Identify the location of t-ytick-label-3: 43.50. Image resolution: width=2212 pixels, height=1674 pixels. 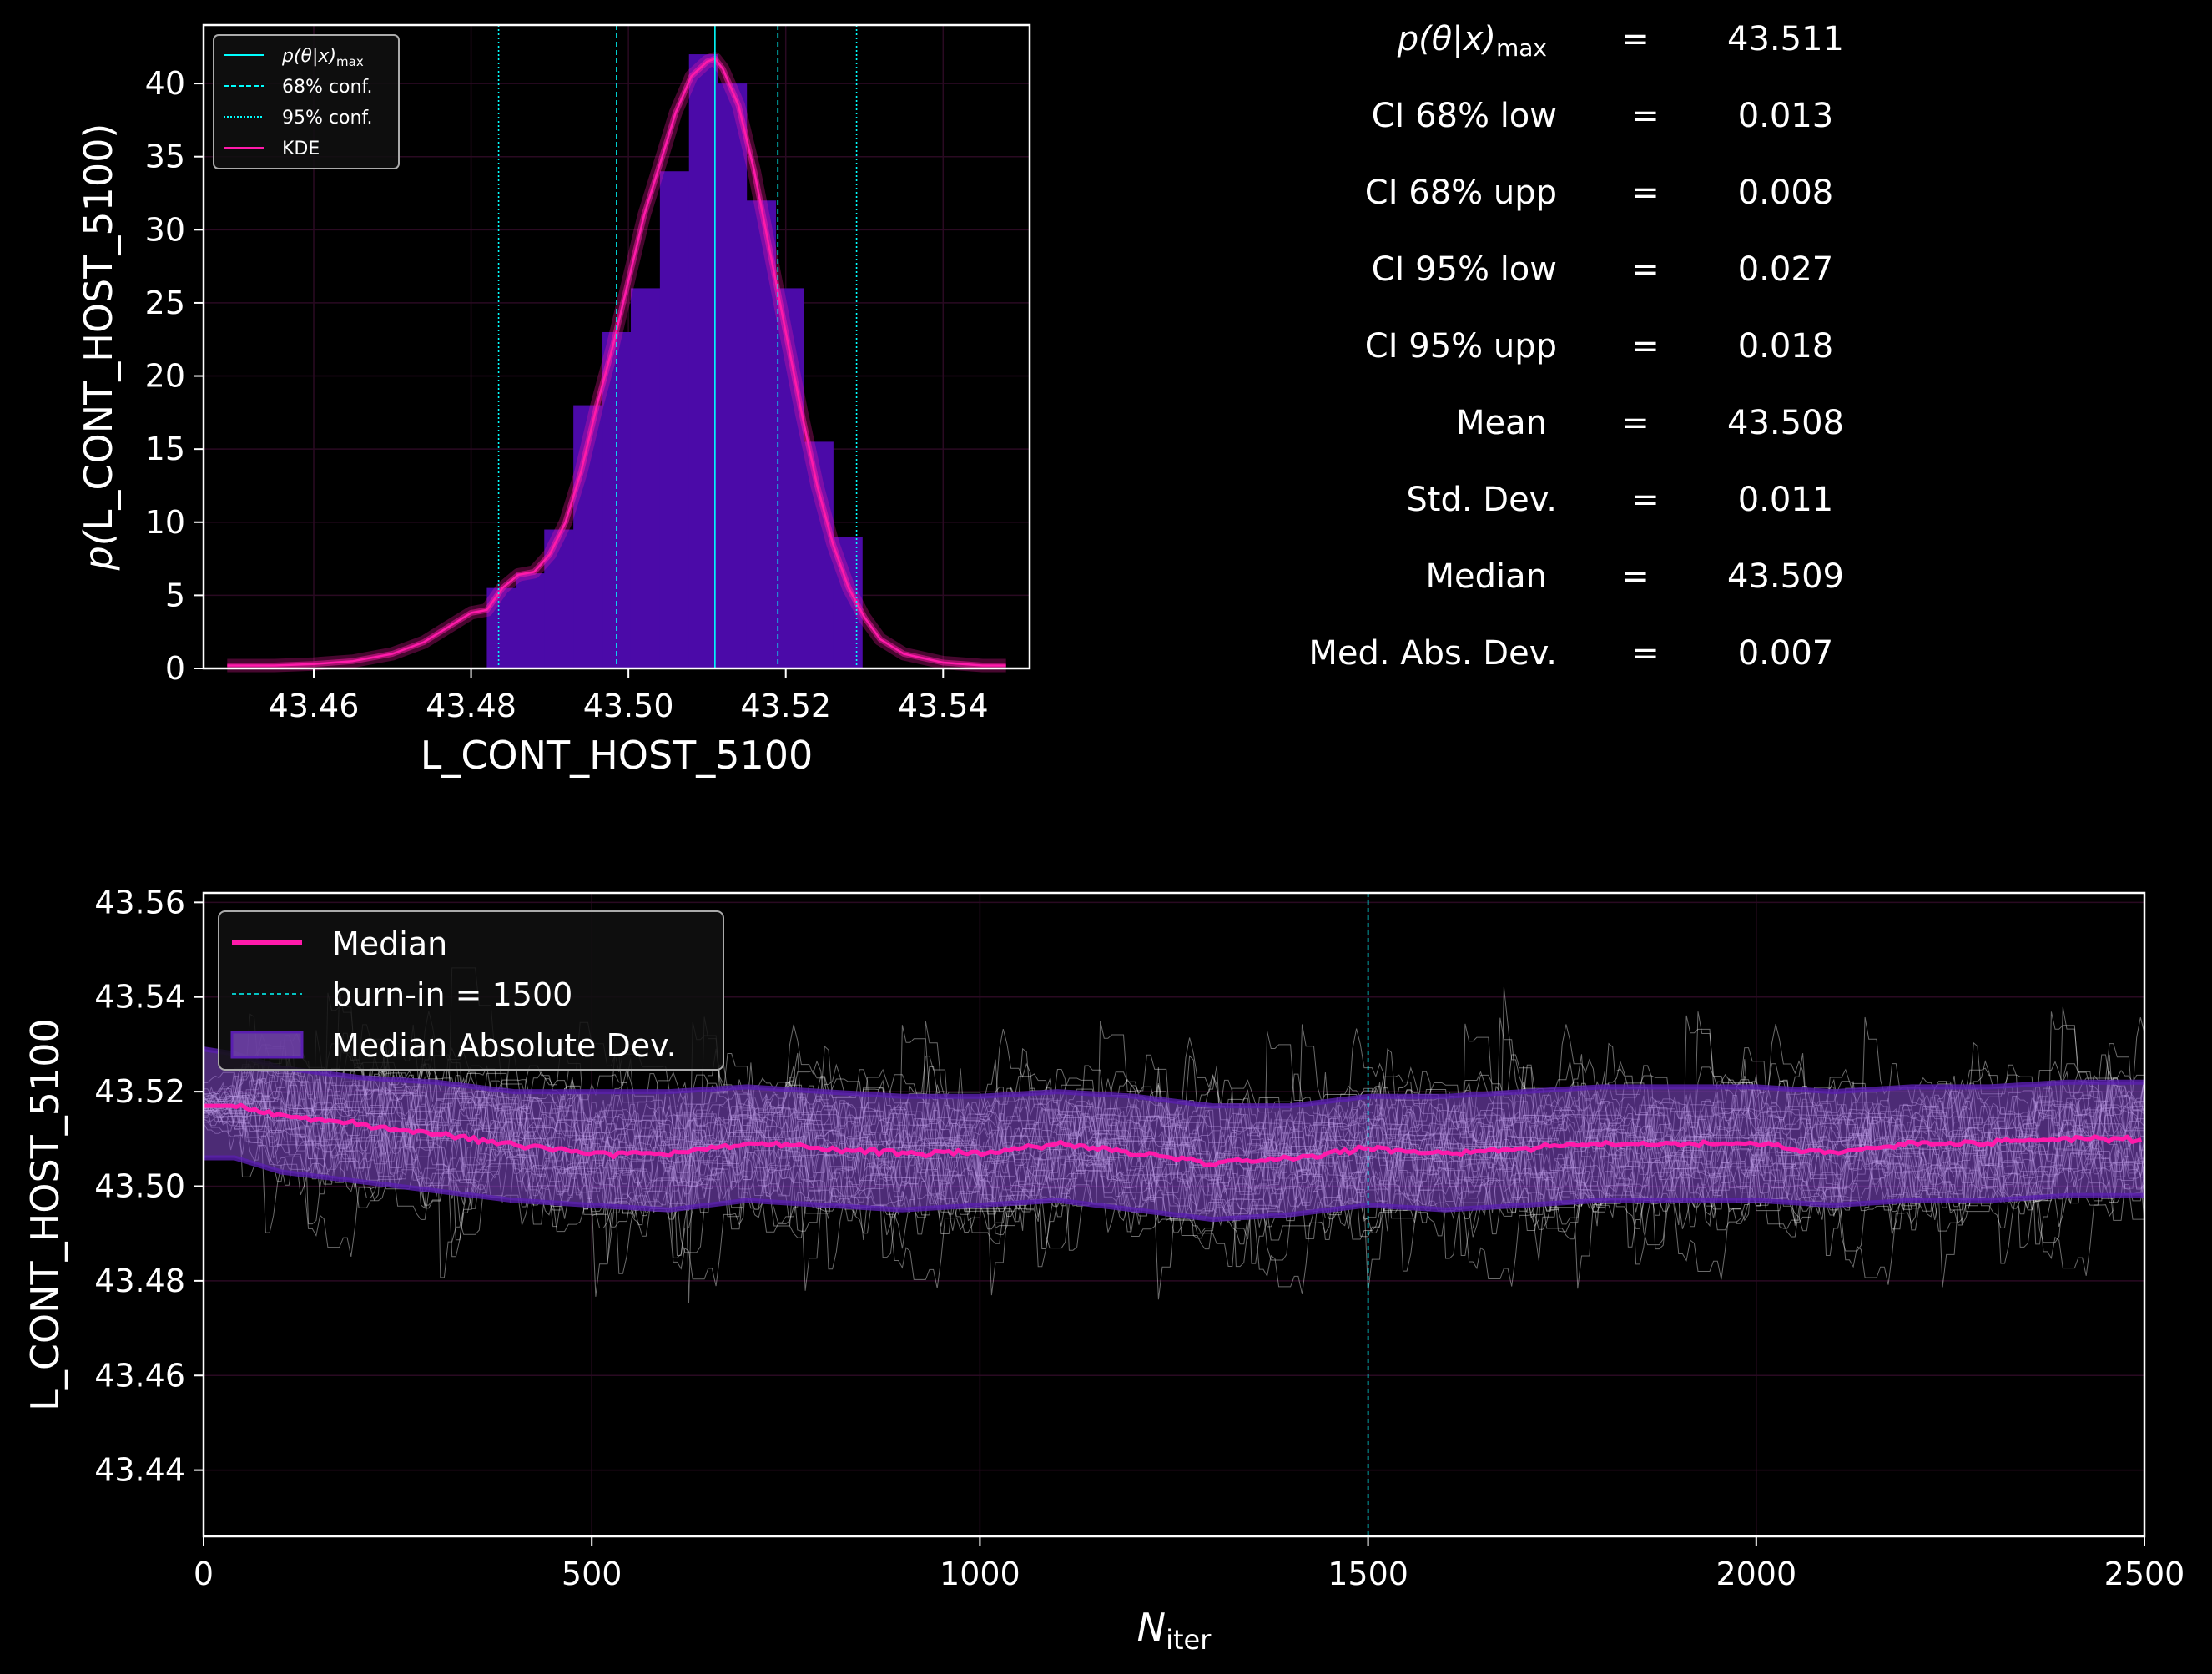
(139, 1185).